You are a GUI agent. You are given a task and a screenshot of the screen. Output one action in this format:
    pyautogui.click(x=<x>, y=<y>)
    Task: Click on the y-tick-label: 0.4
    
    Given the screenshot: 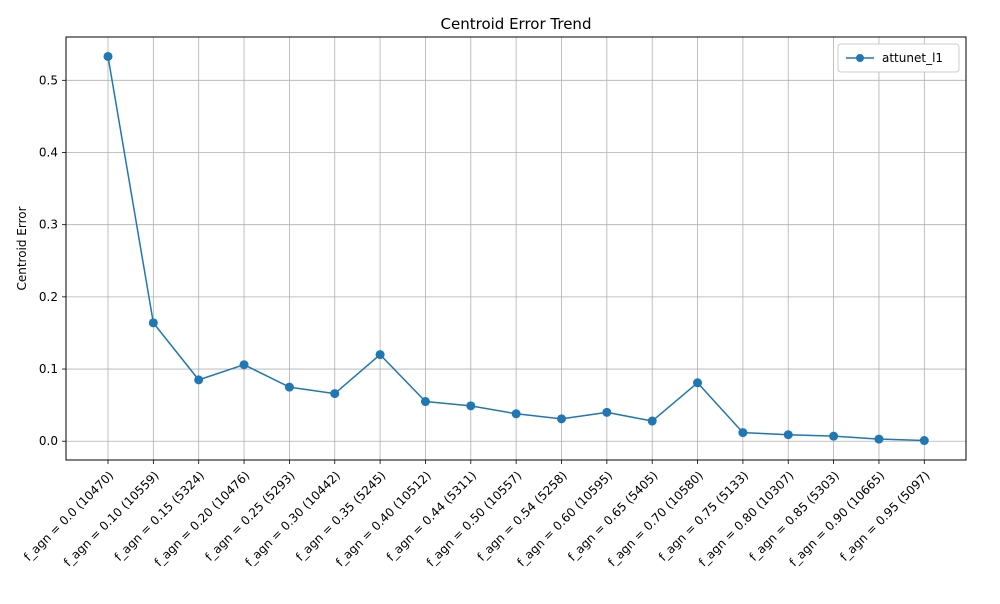 What is the action you would take?
    pyautogui.click(x=48, y=152)
    